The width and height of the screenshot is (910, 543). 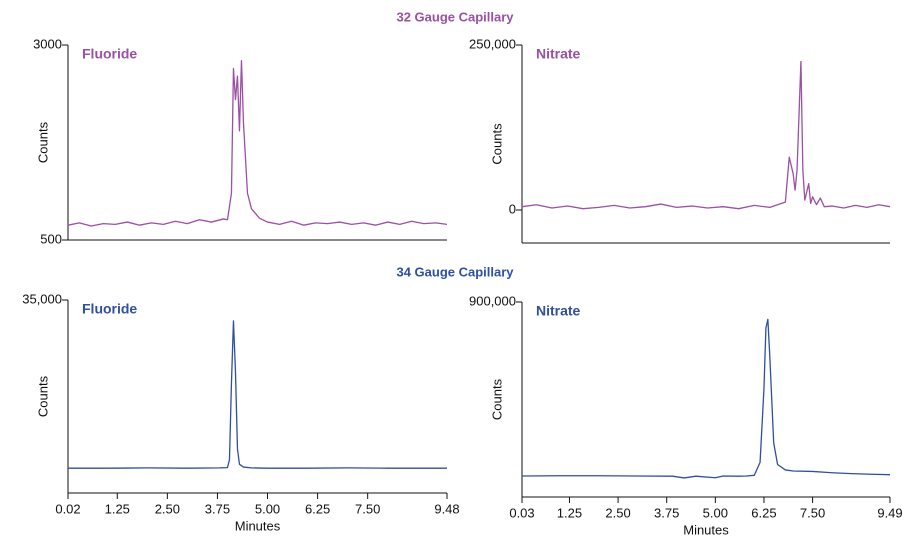 I want to click on x-tick-label: 0.02, so click(x=67, y=508).